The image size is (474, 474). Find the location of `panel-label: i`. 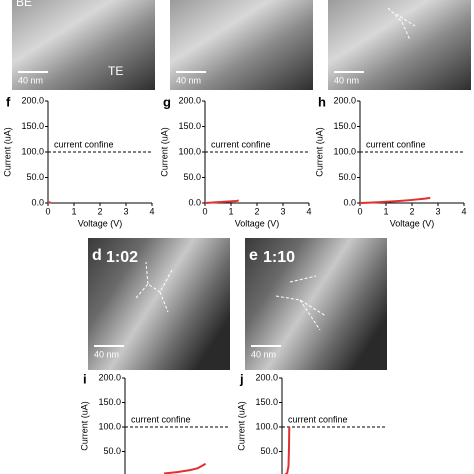

panel-label: i is located at coordinates (85, 378).